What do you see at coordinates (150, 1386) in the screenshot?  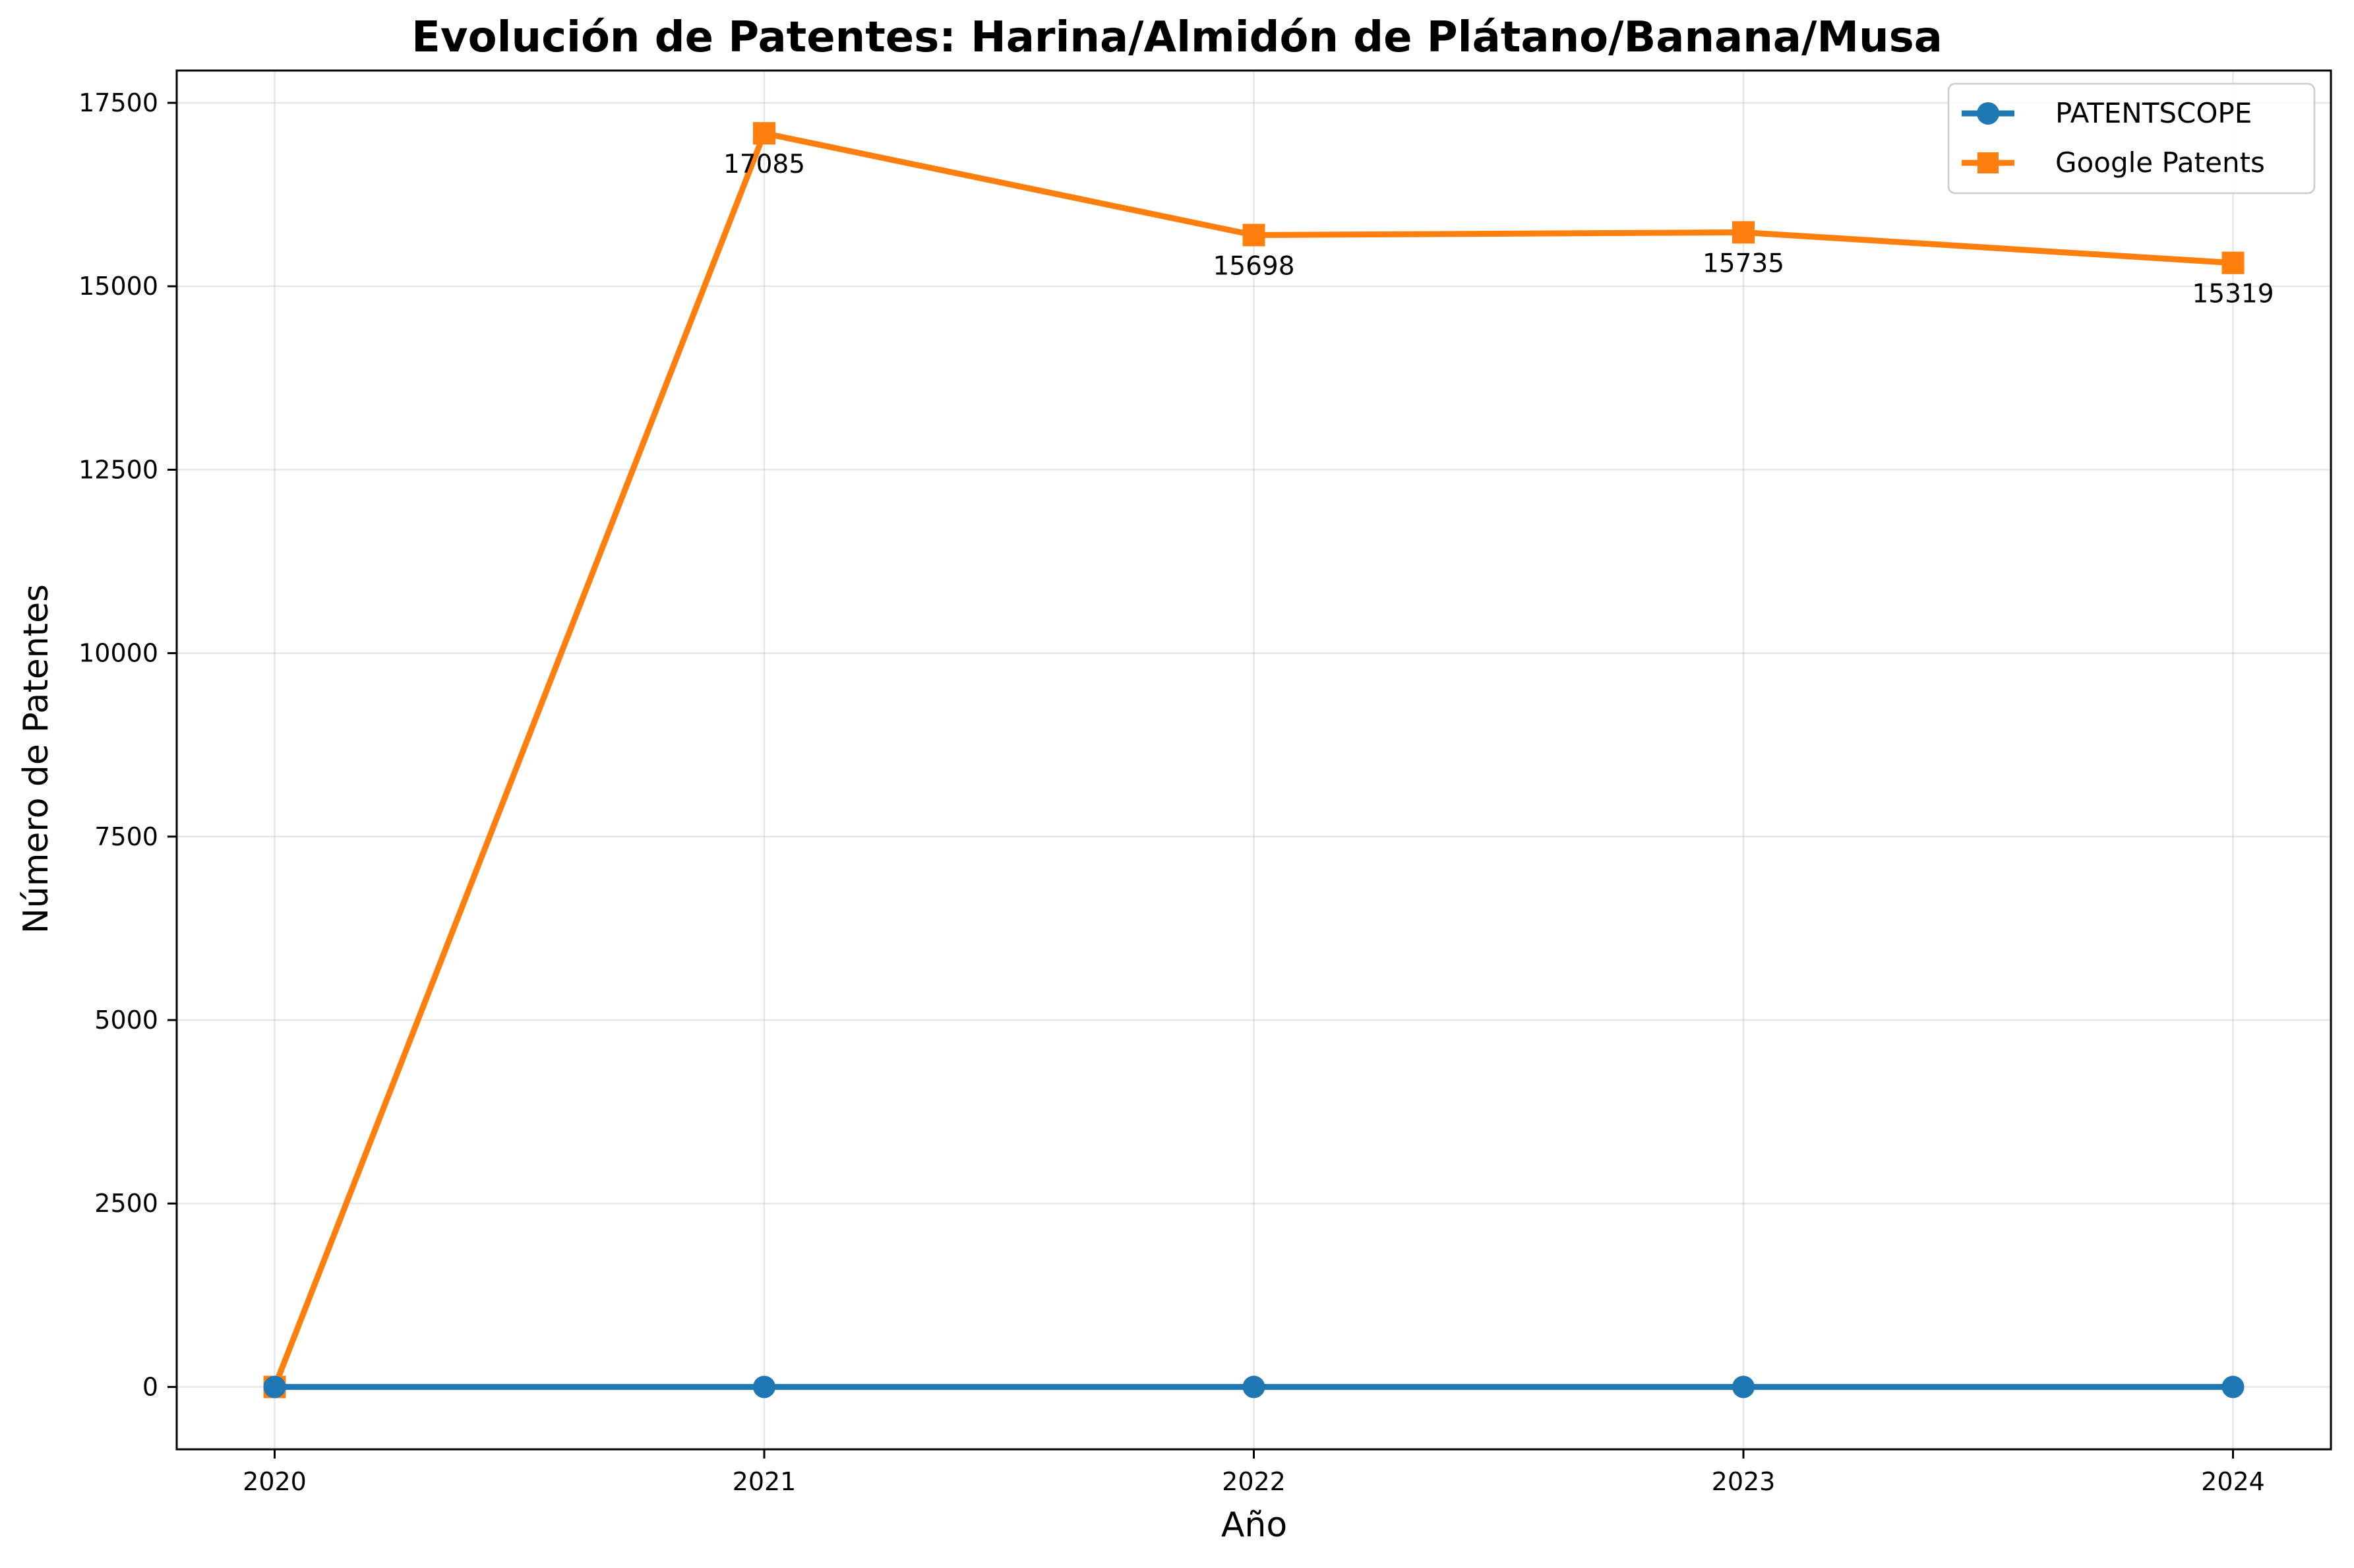 I see `y-tick-label: 0` at bounding box center [150, 1386].